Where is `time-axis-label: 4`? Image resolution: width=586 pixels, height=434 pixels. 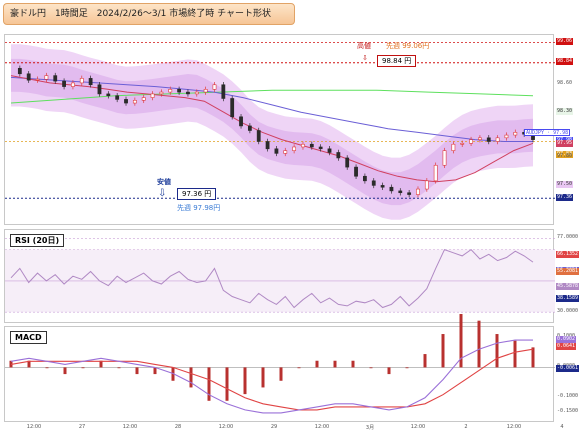 time-axis-label: 4 is located at coordinates (562, 427).